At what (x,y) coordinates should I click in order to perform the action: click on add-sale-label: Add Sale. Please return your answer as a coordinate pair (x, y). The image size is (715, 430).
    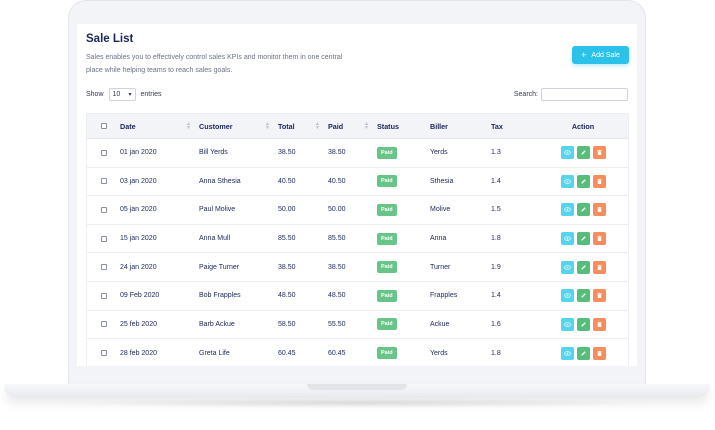
    Looking at the image, I should click on (605, 55).